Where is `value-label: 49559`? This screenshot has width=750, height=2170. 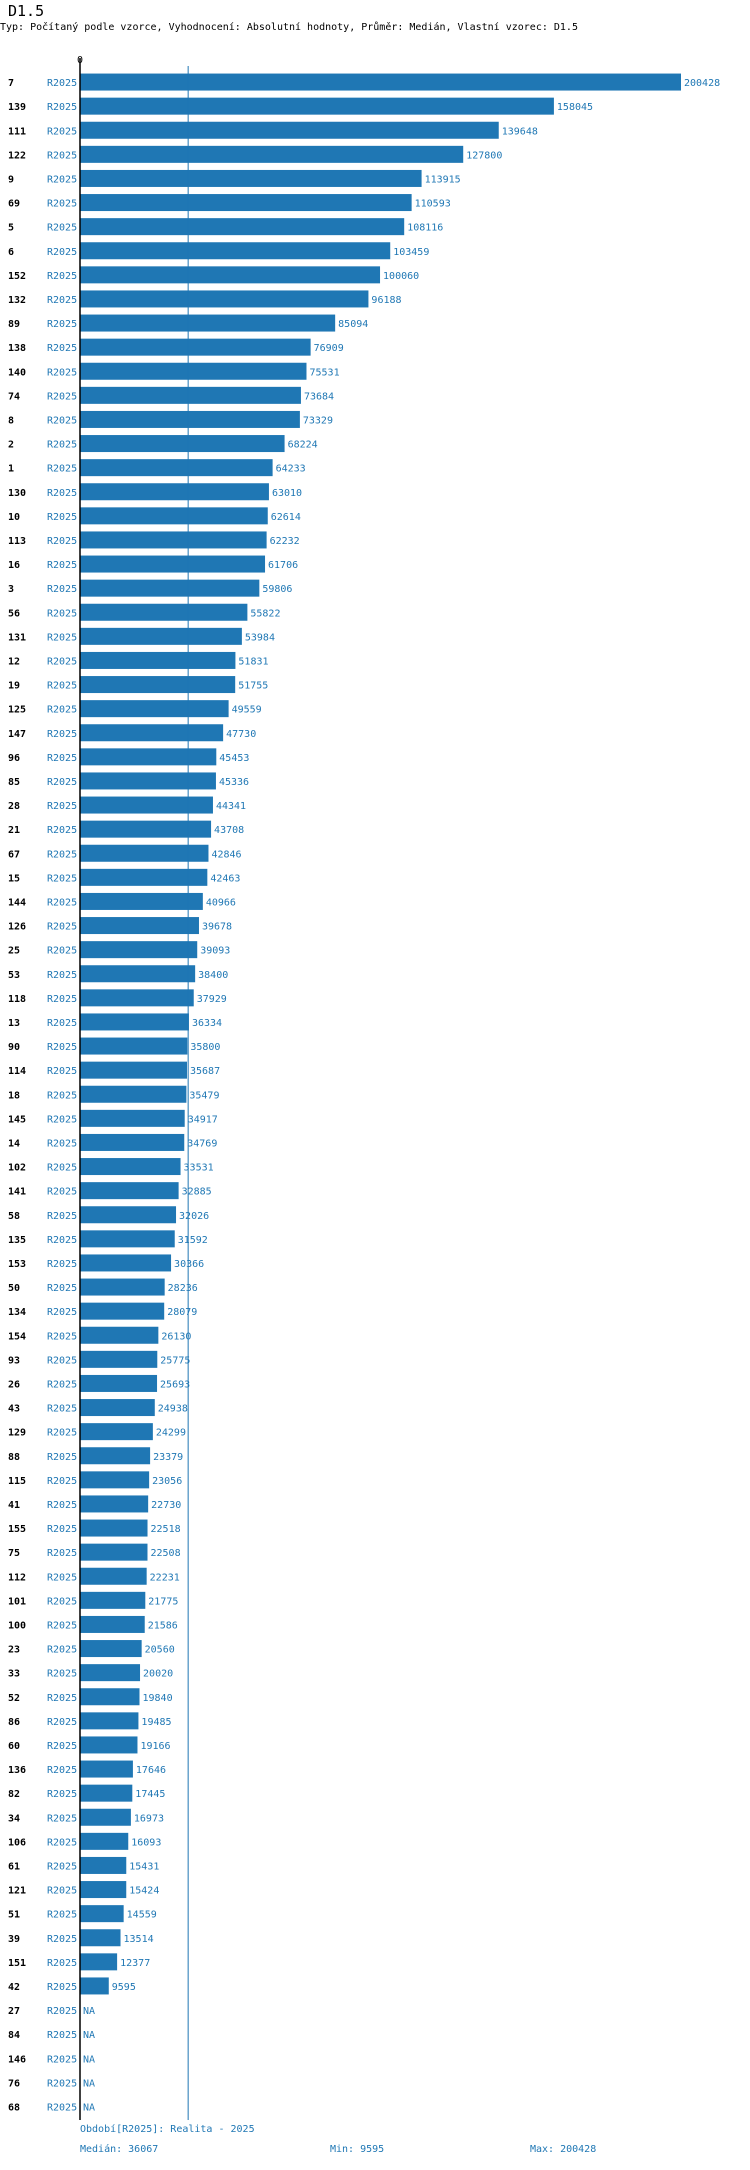 value-label: 49559 is located at coordinates (247, 710).